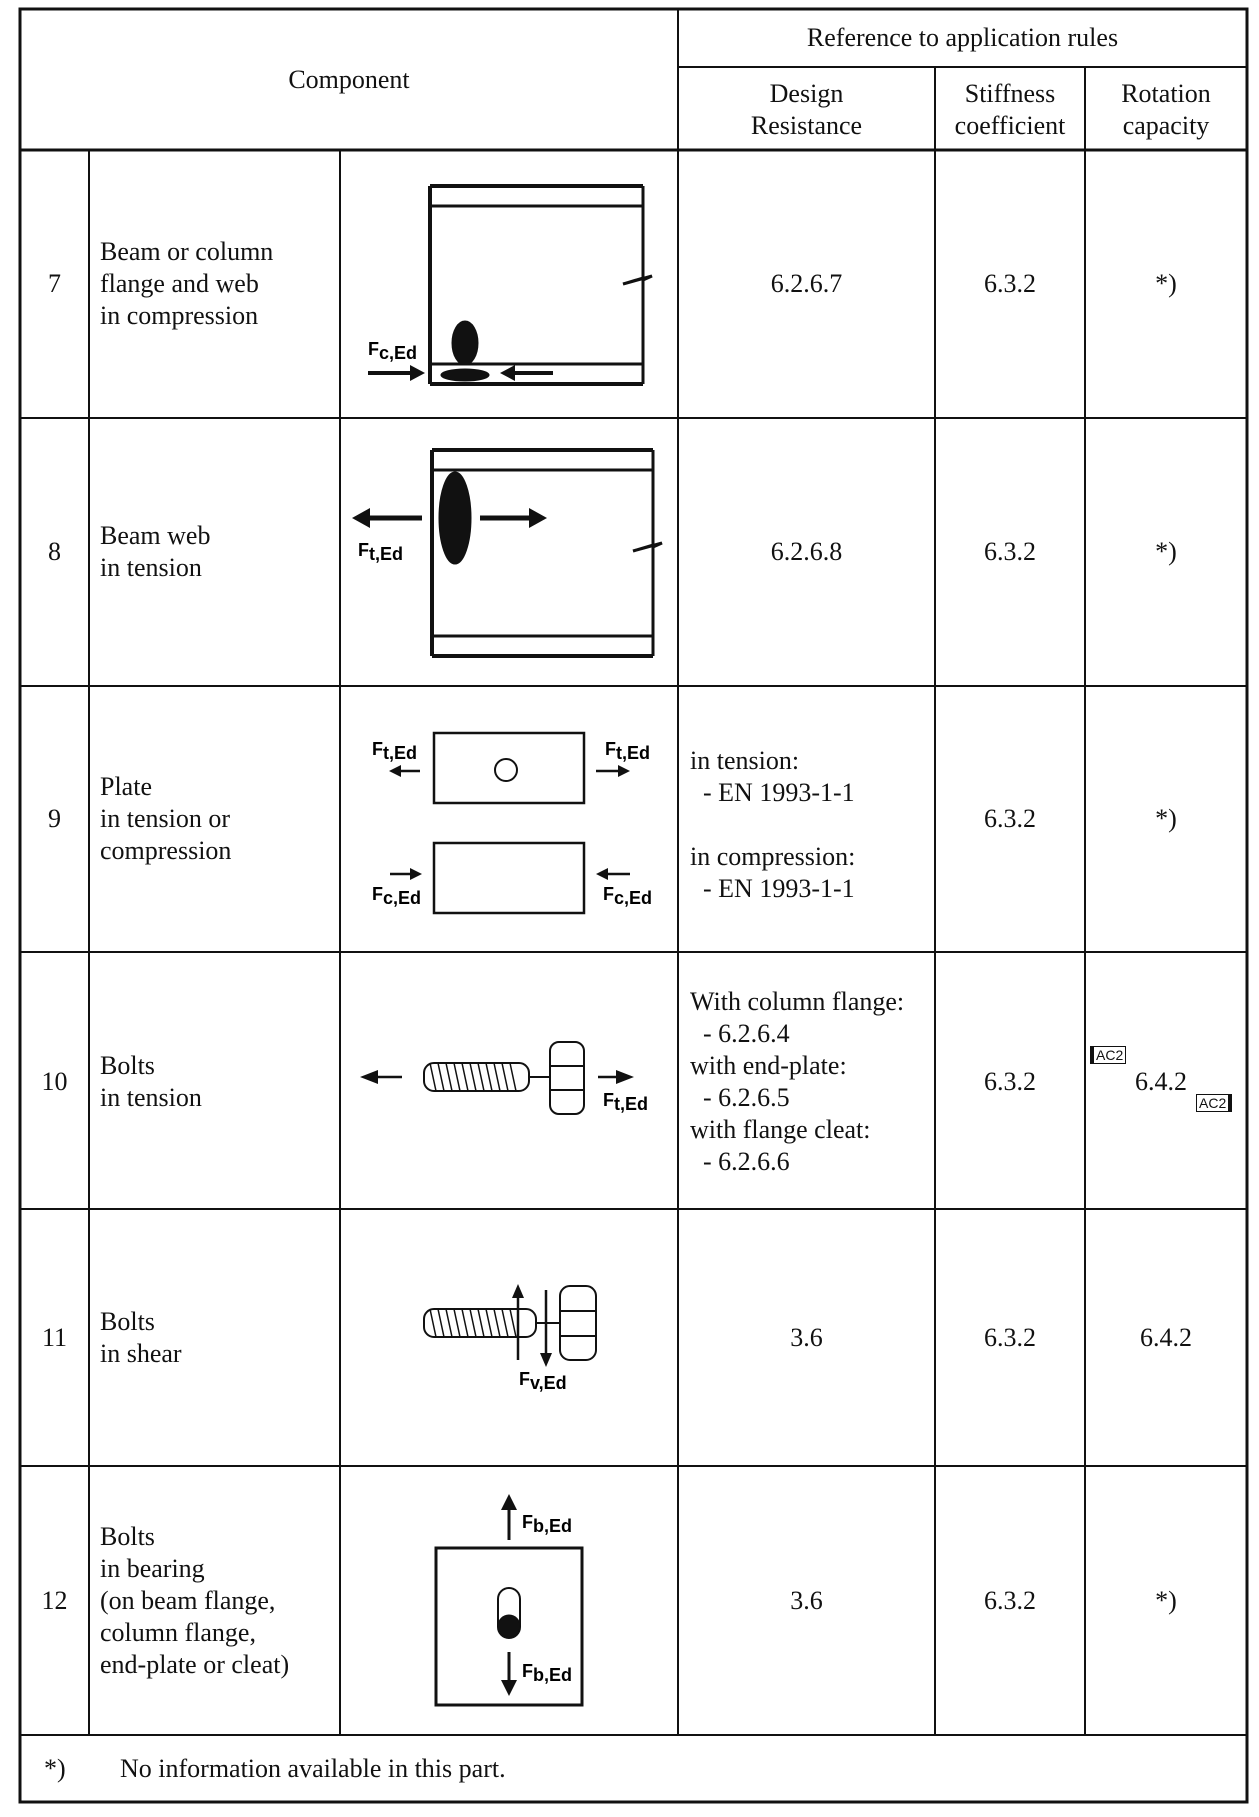 The height and width of the screenshot is (1817, 1259). What do you see at coordinates (54, 818) in the screenshot?
I see `row-number: 9` at bounding box center [54, 818].